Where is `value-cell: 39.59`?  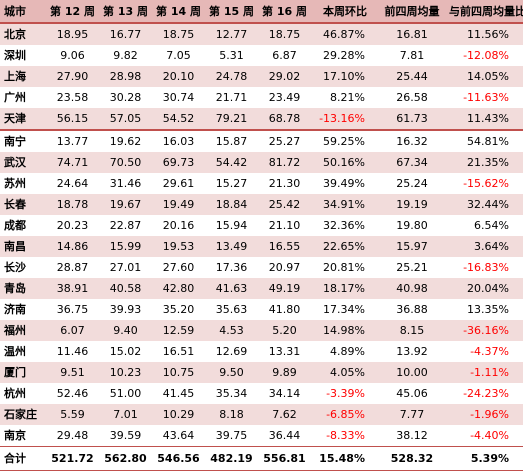 value-cell: 39.59 is located at coordinates (125, 436).